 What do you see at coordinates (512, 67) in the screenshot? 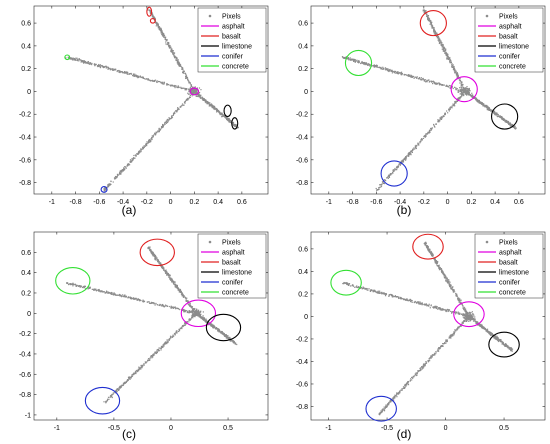
I see `legend-label: concrete` at bounding box center [512, 67].